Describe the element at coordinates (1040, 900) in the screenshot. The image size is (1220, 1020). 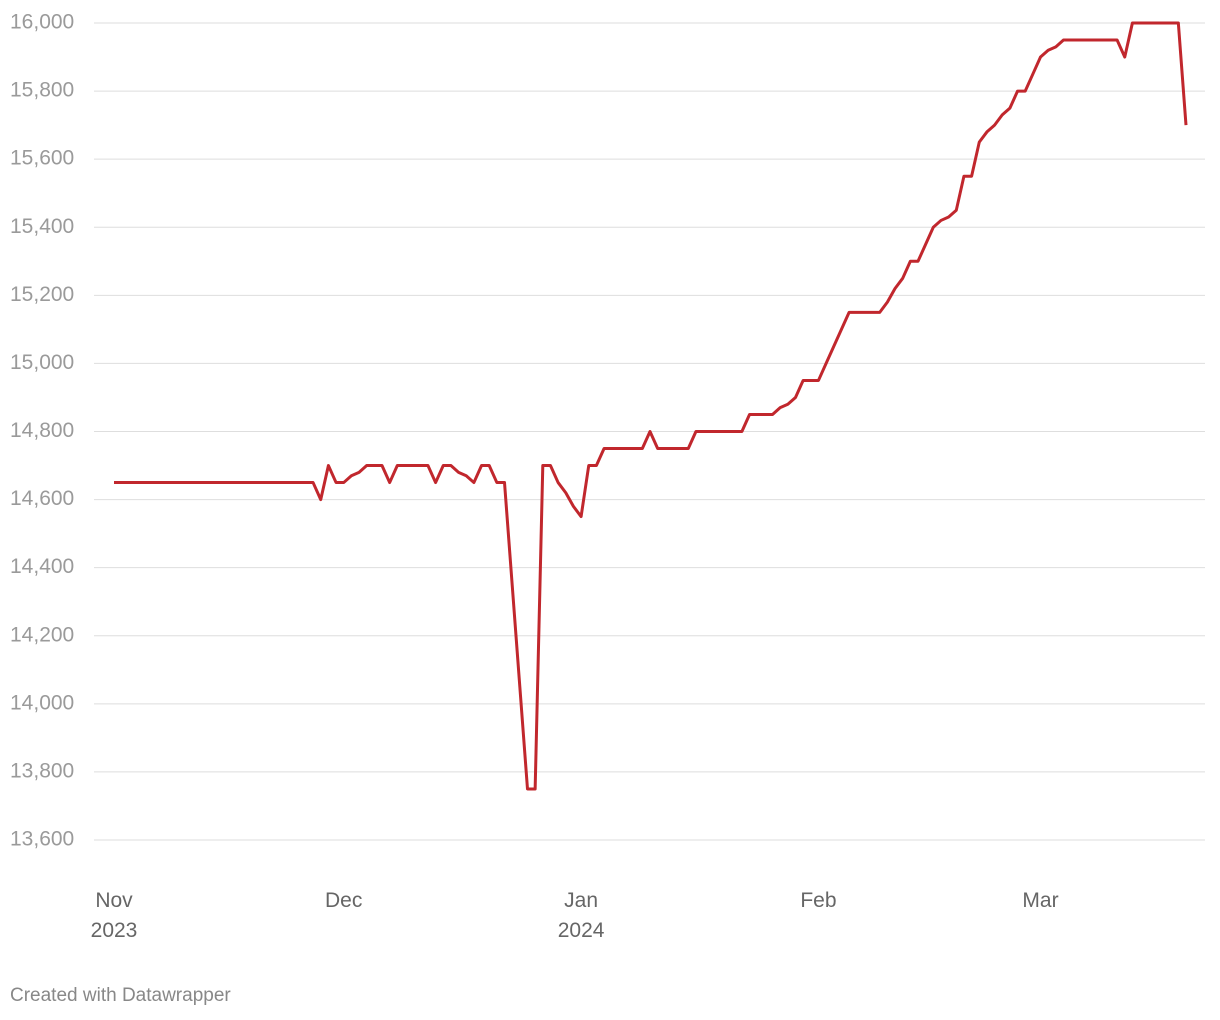
I see `x-tick-label: Mar` at that location.